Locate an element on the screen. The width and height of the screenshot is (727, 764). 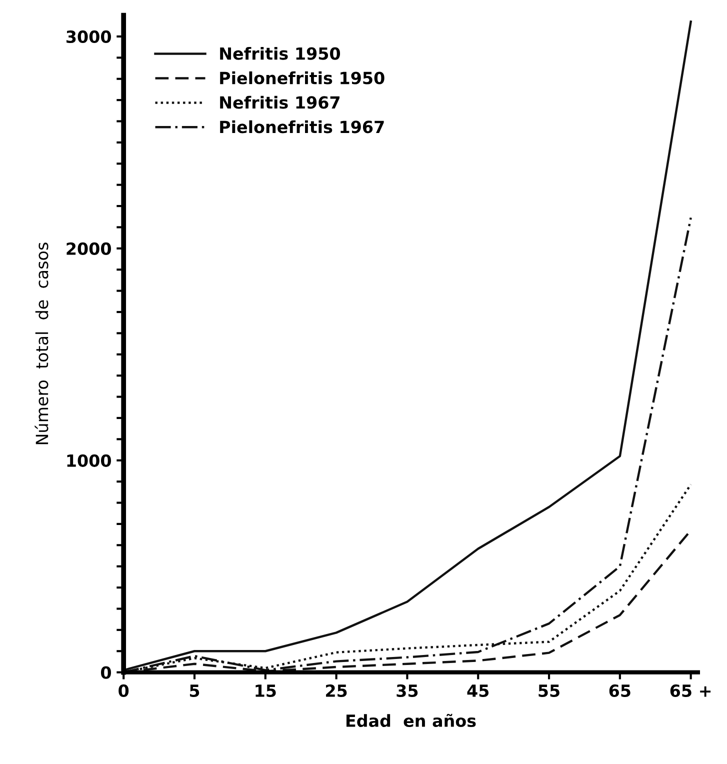
x-tick-label: 45 is located at coordinates (478, 691).